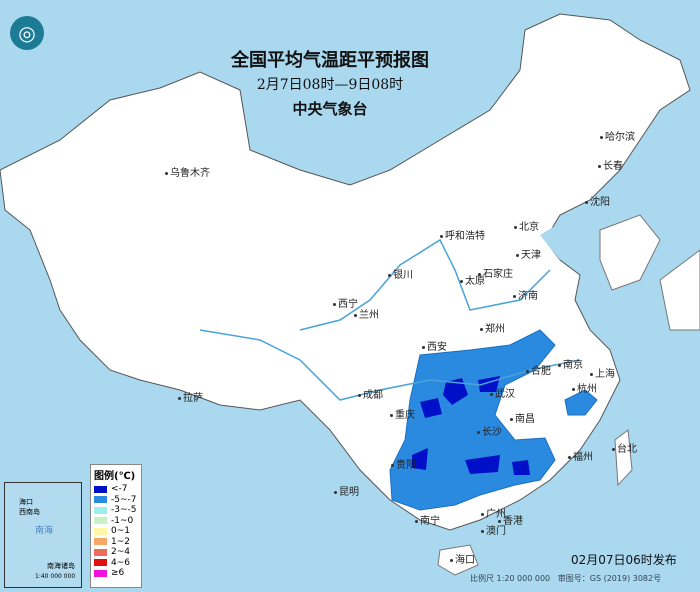 This screenshot has width=700, height=592. What do you see at coordinates (122, 520) in the screenshot?
I see `legend-label: -1~0` at bounding box center [122, 520].